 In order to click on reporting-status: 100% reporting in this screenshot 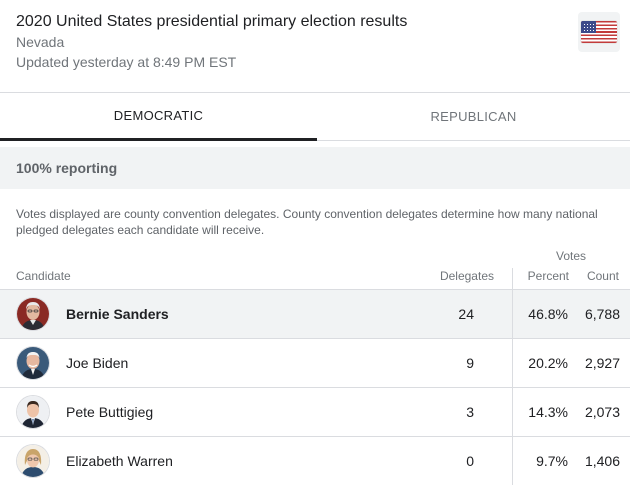, I will do `click(315, 168)`.